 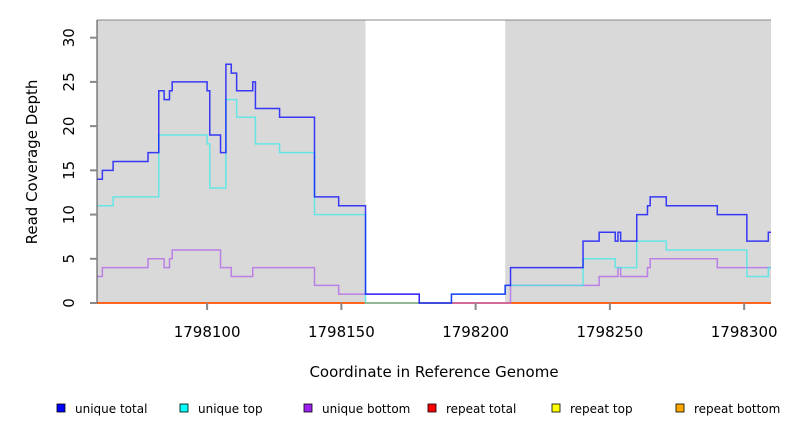 What do you see at coordinates (184, 408) in the screenshot?
I see `legend-swatch-unique-top` at bounding box center [184, 408].